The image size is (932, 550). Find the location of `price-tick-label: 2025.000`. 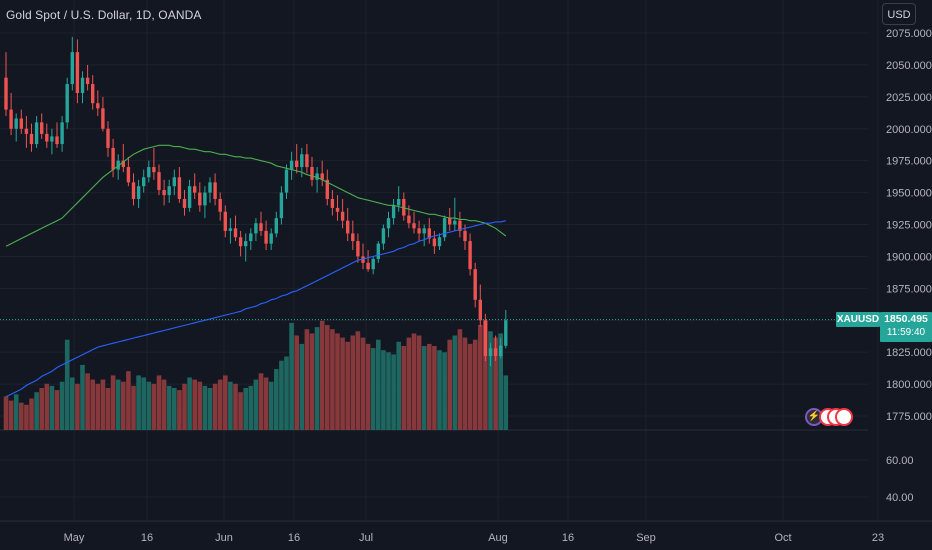

price-tick-label: 2025.000 is located at coordinates (909, 98).